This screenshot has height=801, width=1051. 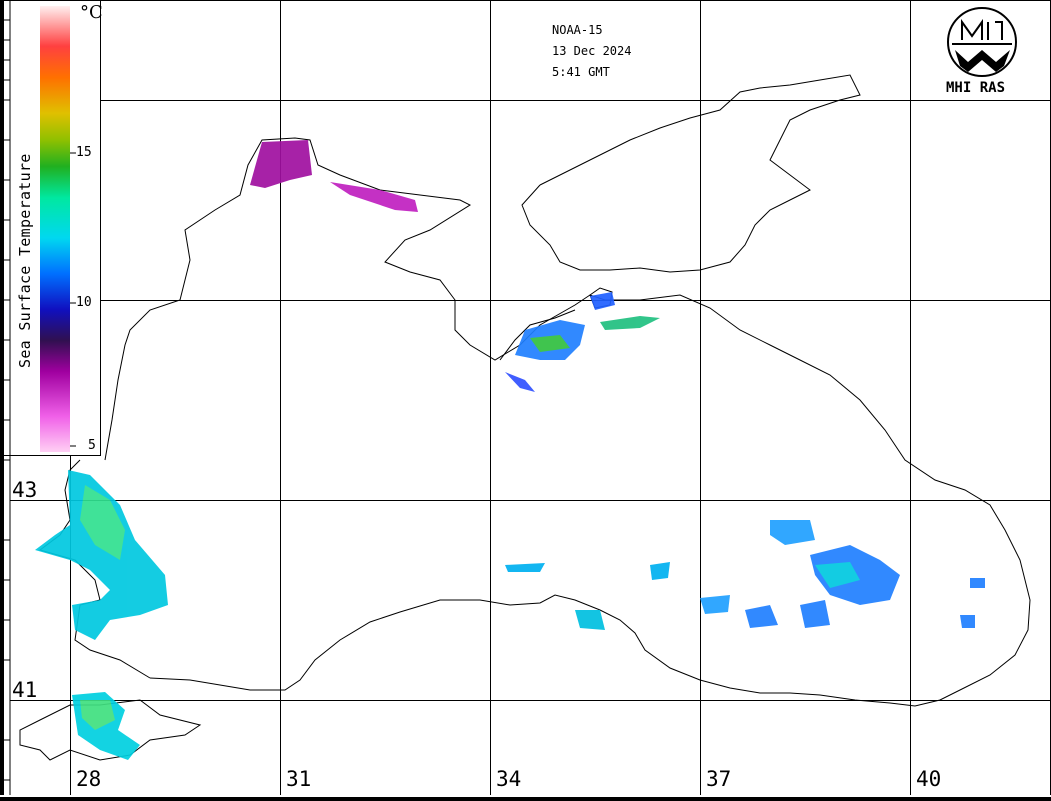 I want to click on mhi-logo-icon, so click(x=982, y=42).